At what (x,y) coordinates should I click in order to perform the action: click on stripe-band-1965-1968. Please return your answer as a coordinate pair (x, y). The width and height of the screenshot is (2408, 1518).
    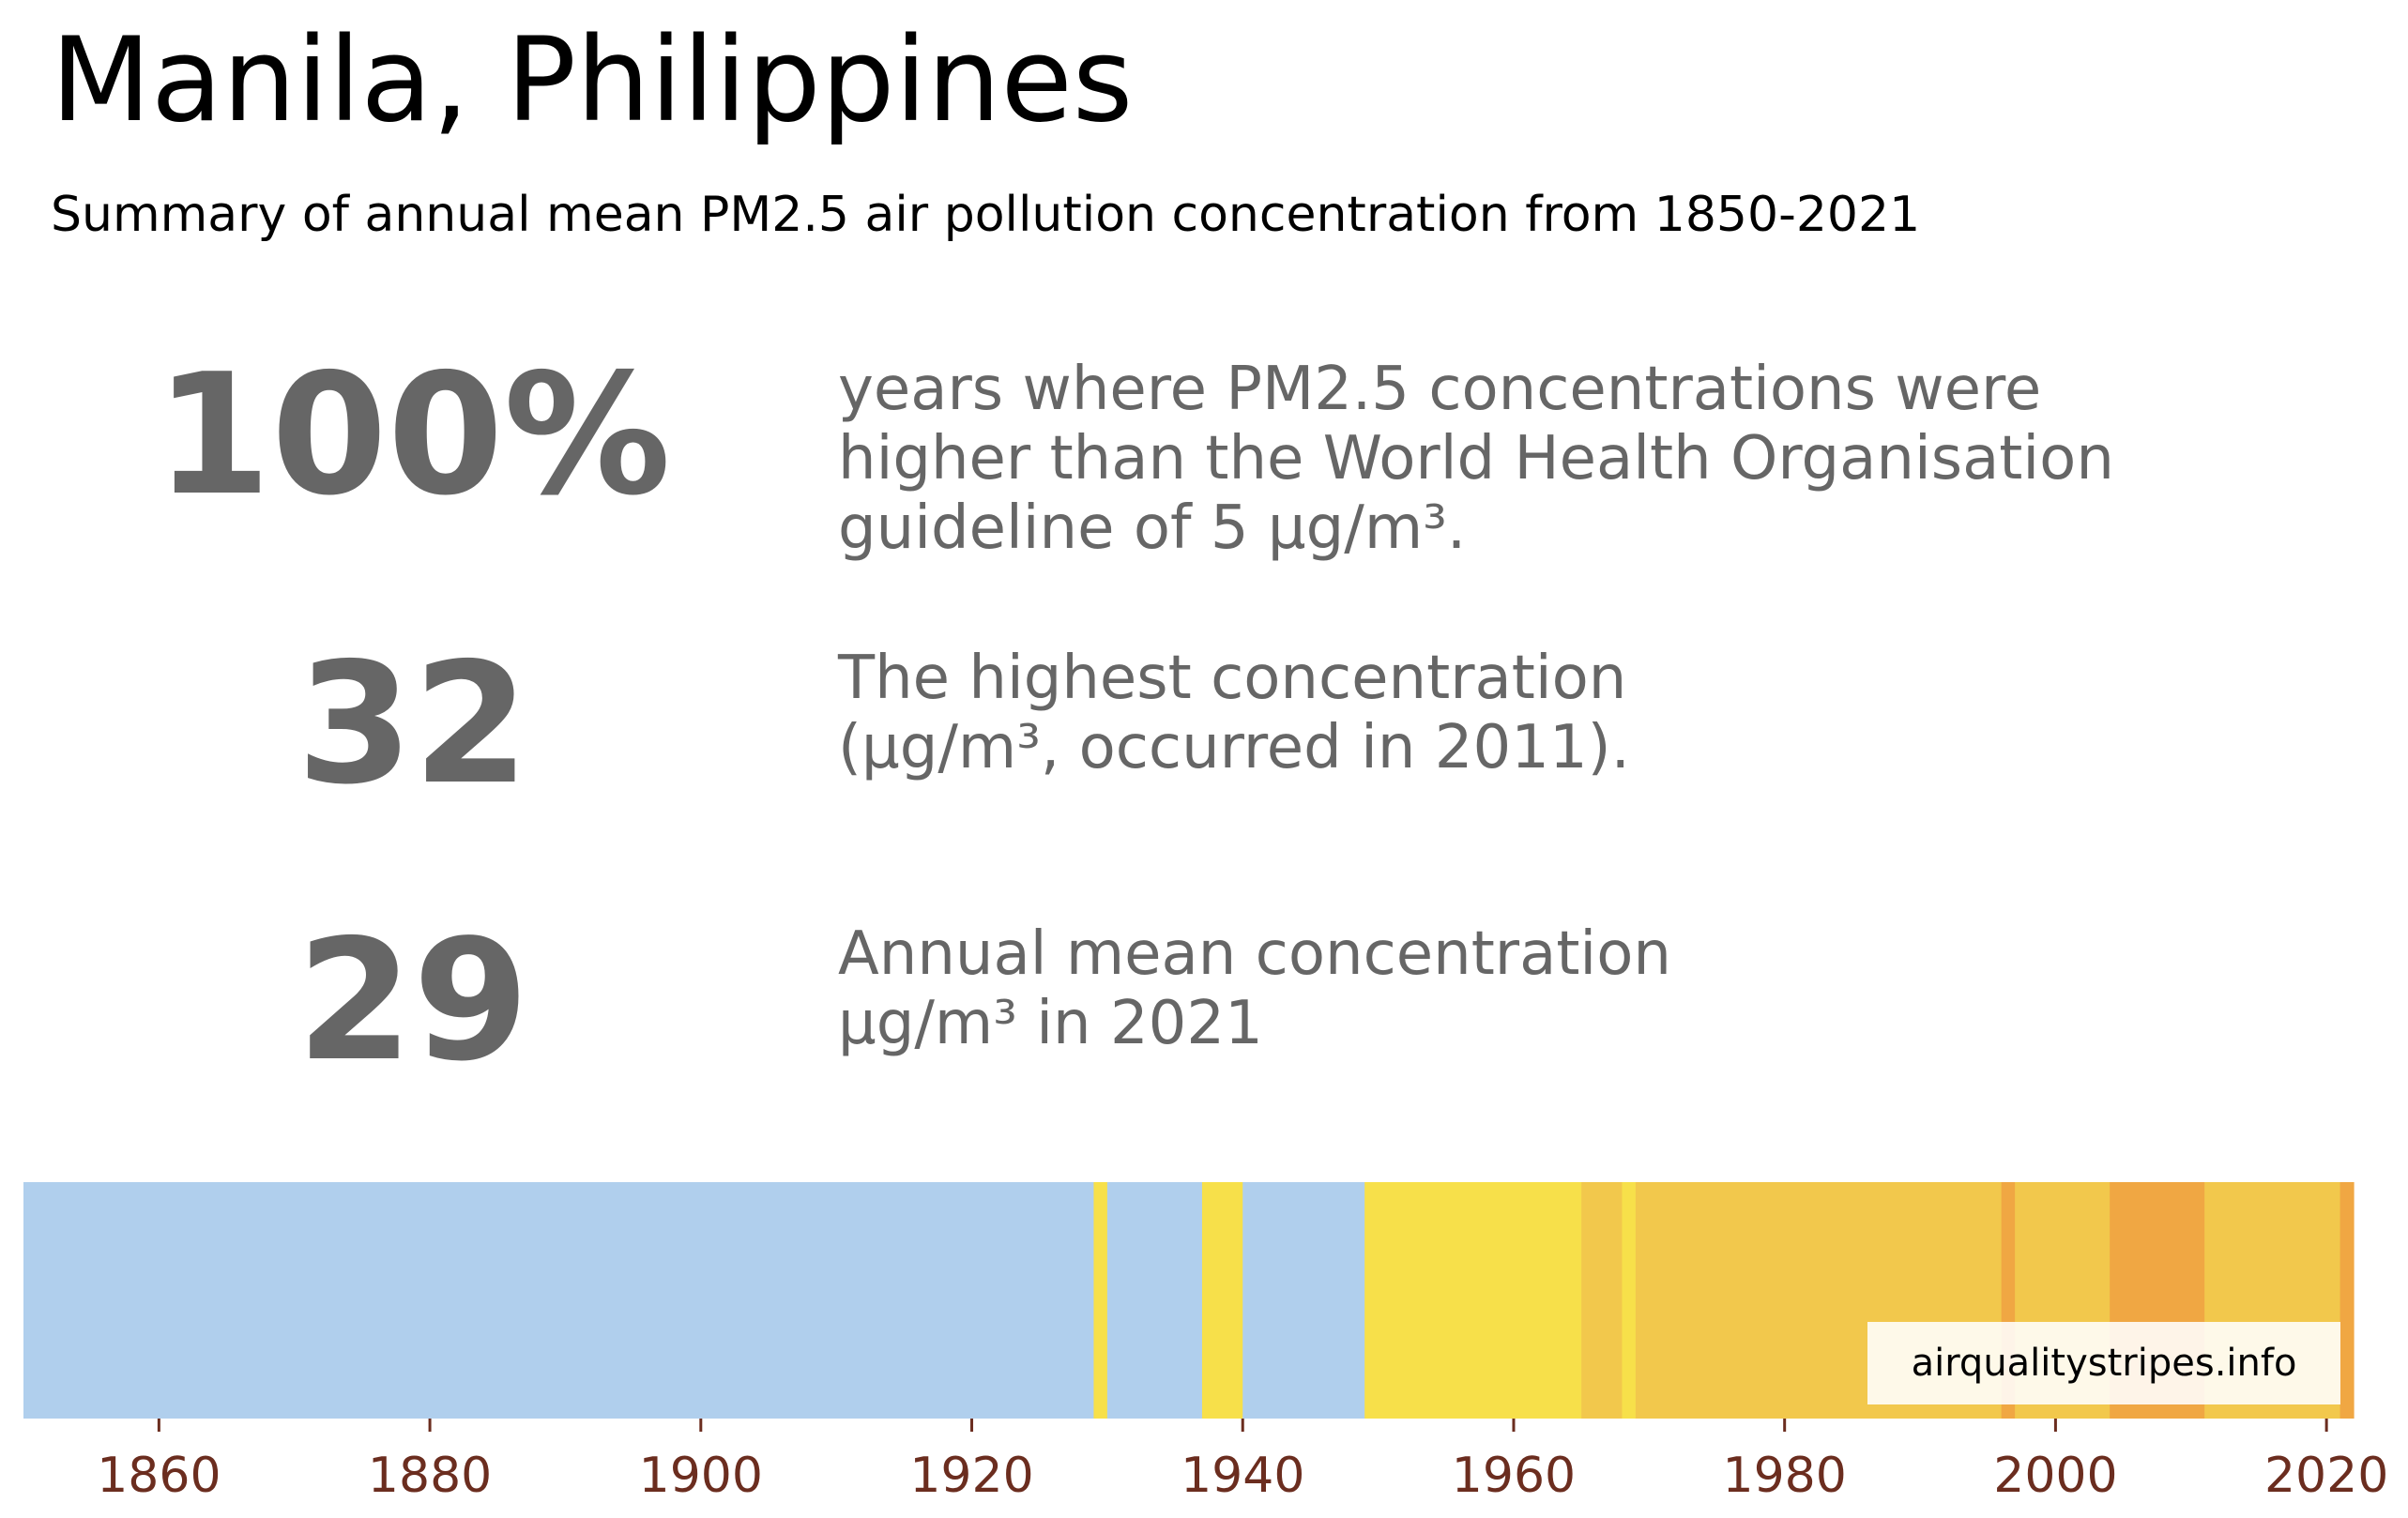
    Looking at the image, I should click on (1602, 1300).